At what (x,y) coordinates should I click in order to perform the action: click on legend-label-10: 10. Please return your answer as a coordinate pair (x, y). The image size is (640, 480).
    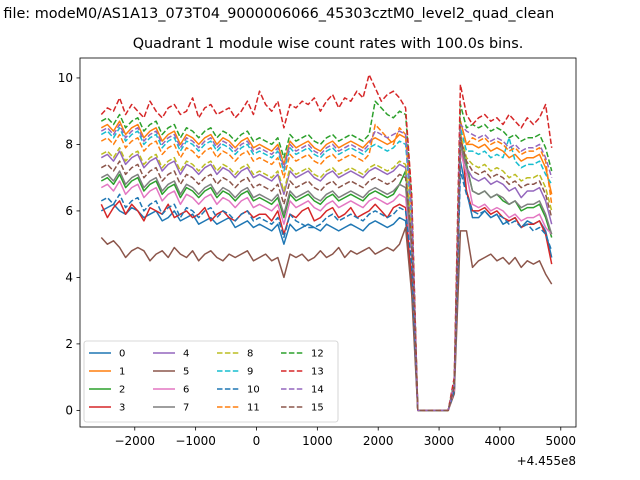
    Looking at the image, I should click on (253, 390).